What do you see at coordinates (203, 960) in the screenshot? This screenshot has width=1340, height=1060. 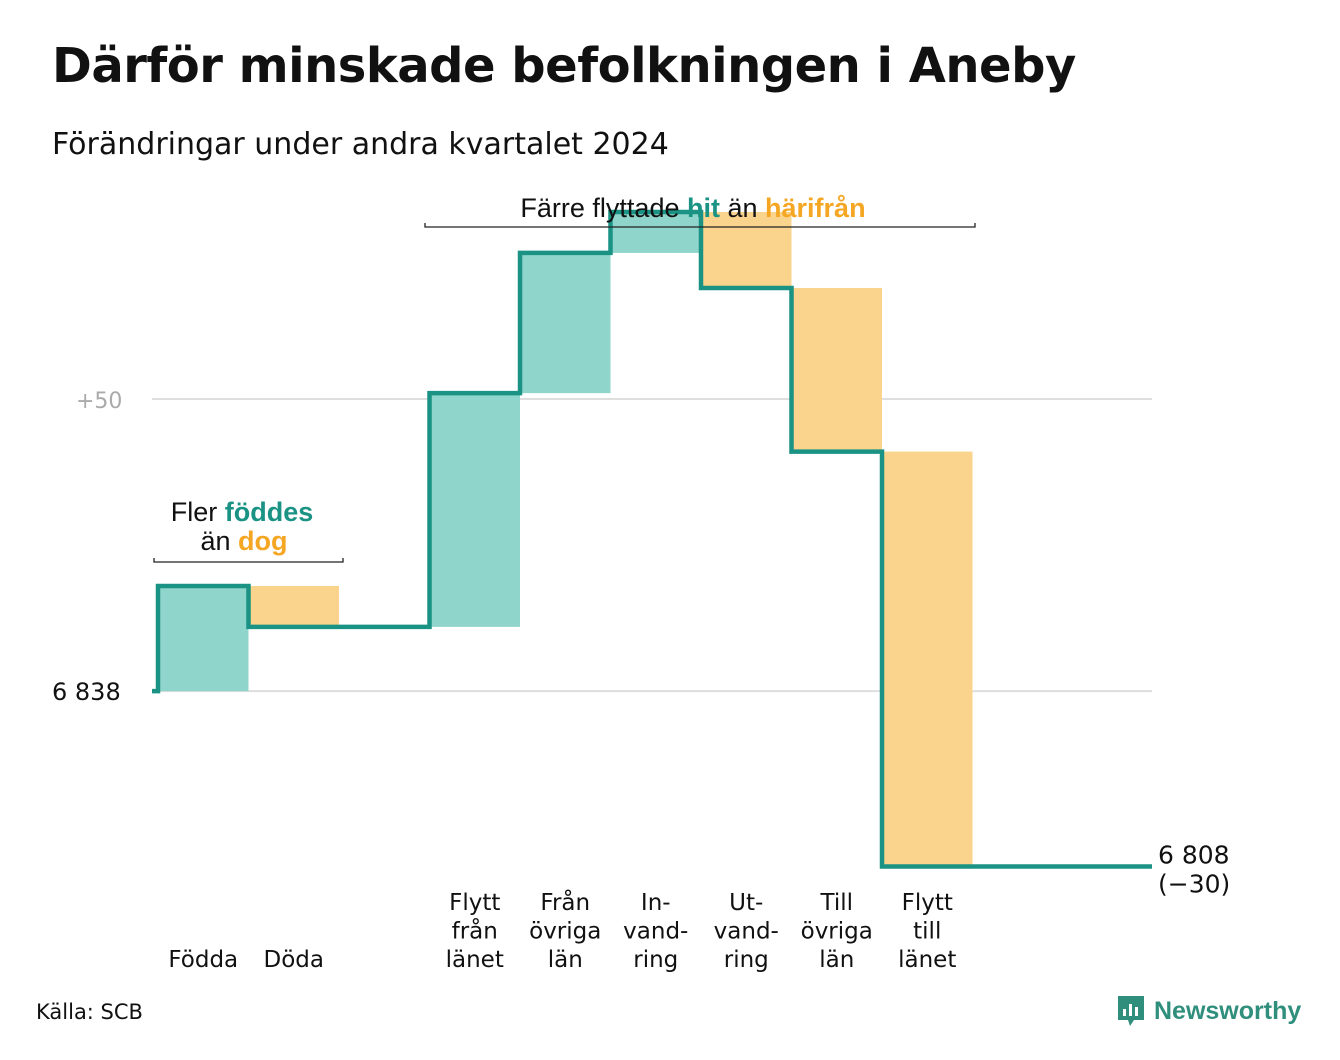 I see `category-label: Födda` at bounding box center [203, 960].